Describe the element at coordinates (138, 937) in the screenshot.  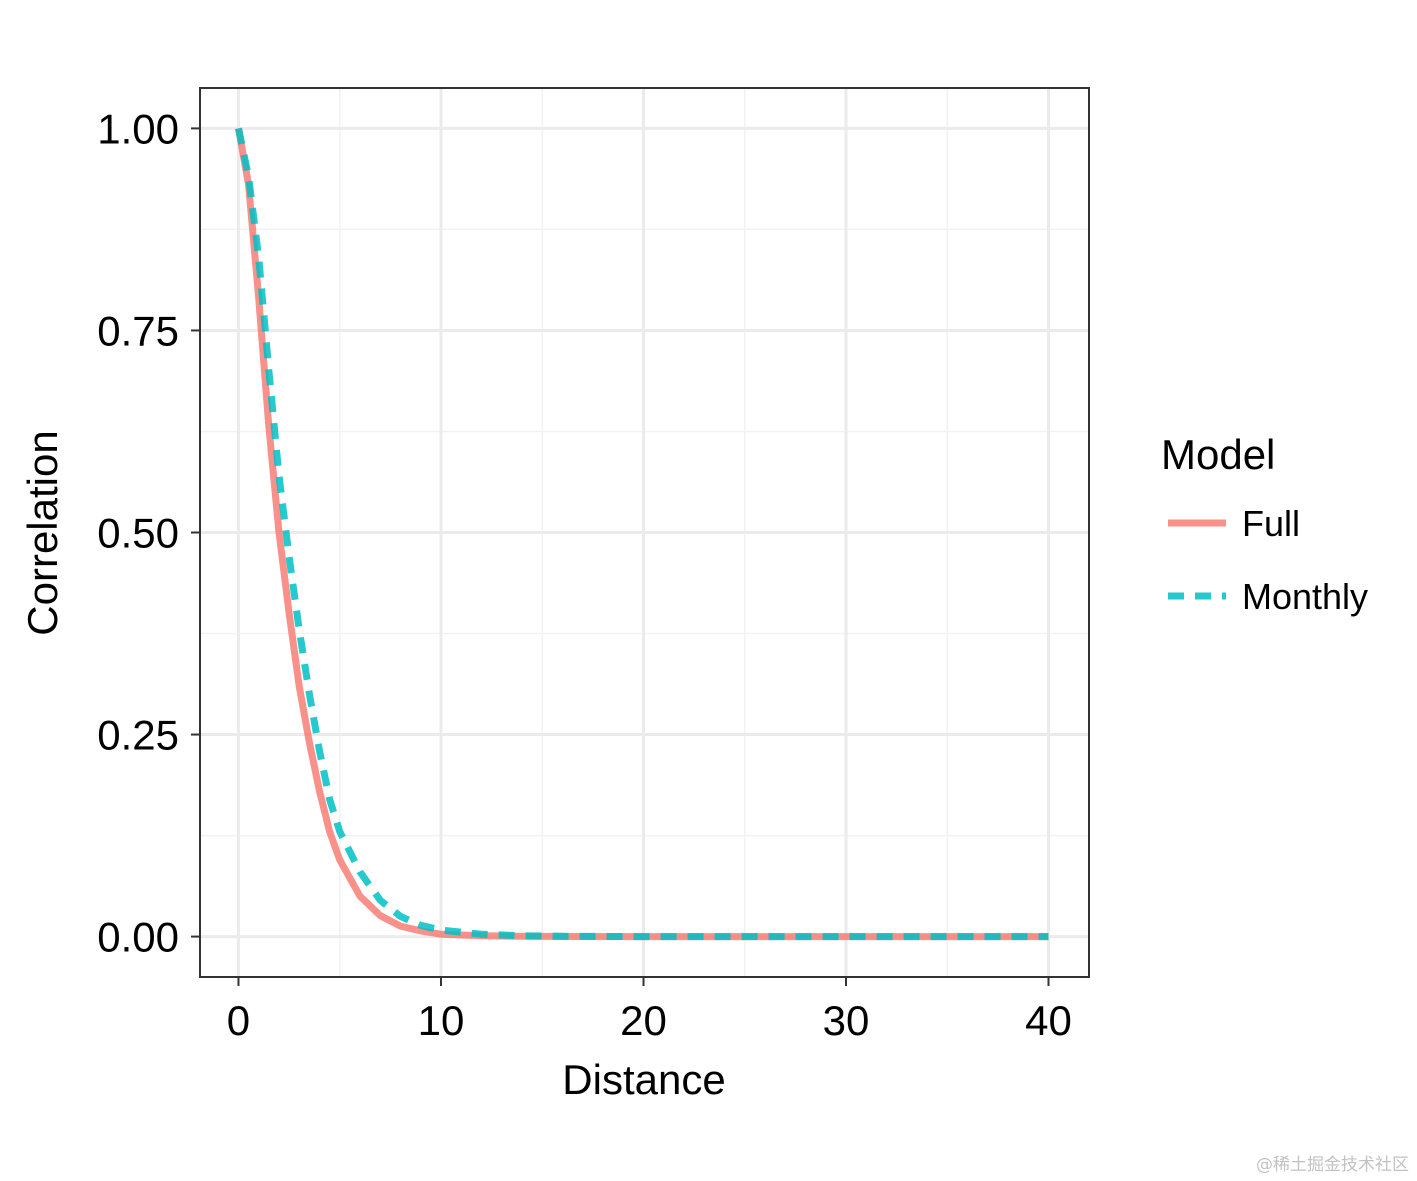
I see `y-tick-label: 0.00` at that location.